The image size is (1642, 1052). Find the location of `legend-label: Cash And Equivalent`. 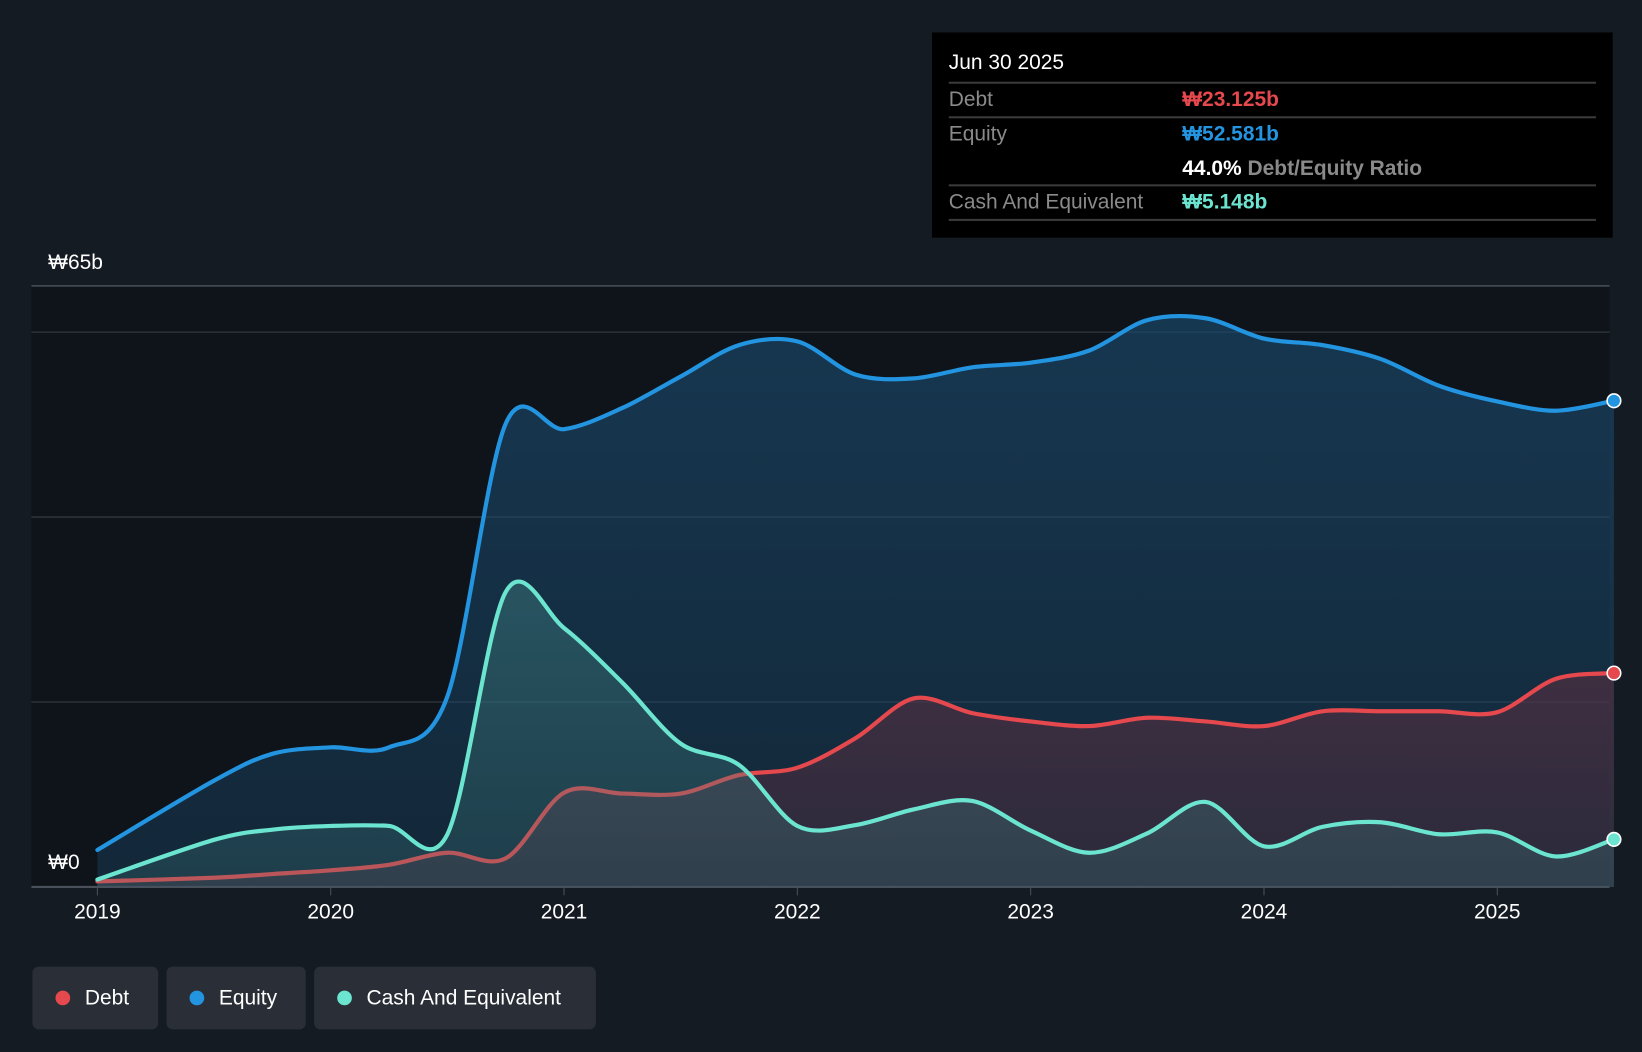

legend-label: Cash And Equivalent is located at coordinates (463, 997).